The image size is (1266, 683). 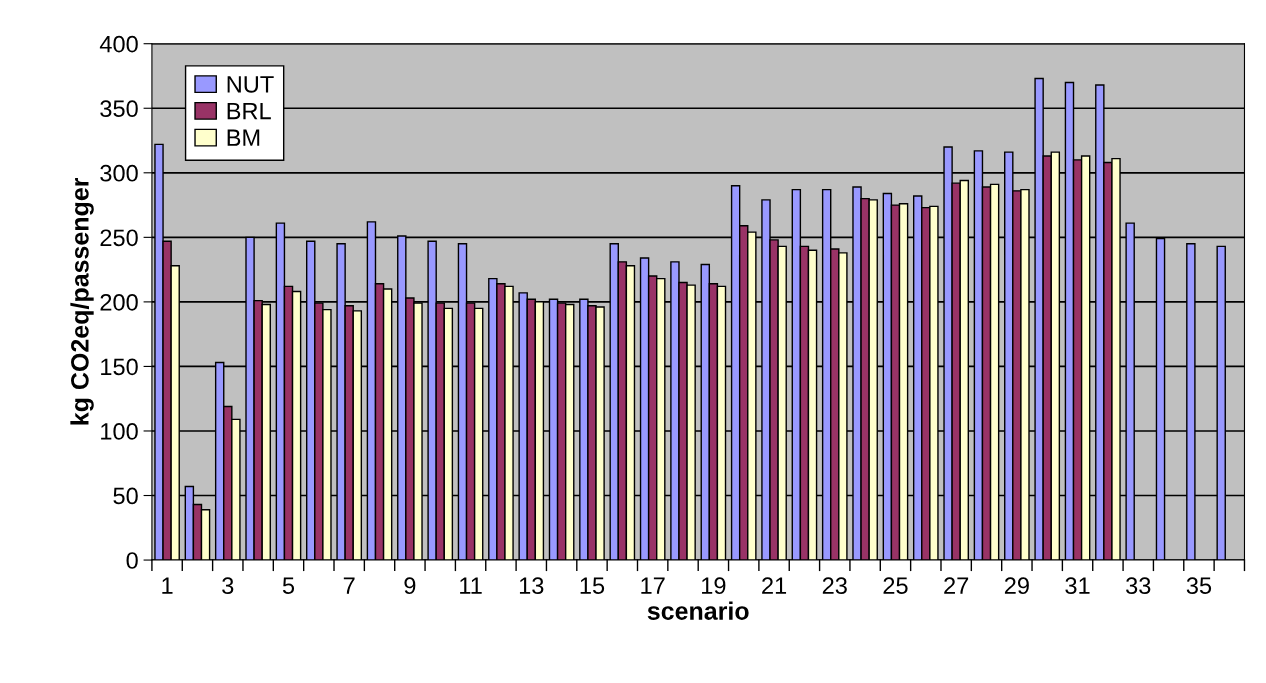 I want to click on x-tick-label: 27, so click(x=956, y=585).